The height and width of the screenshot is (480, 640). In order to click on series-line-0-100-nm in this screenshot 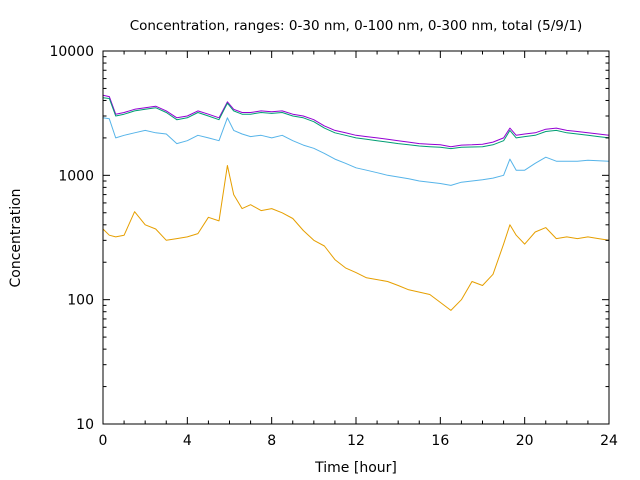, I will do `click(356, 151)`.